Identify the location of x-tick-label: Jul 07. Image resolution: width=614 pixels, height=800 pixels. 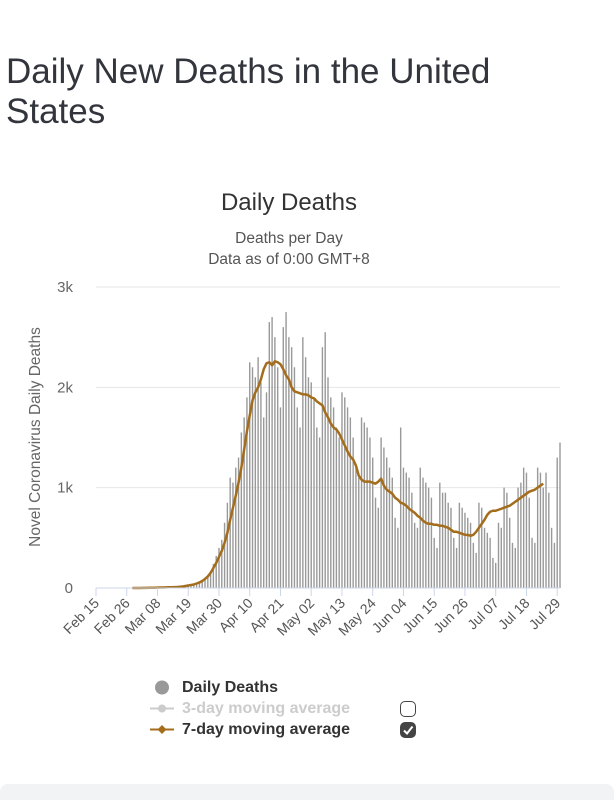
(483, 614).